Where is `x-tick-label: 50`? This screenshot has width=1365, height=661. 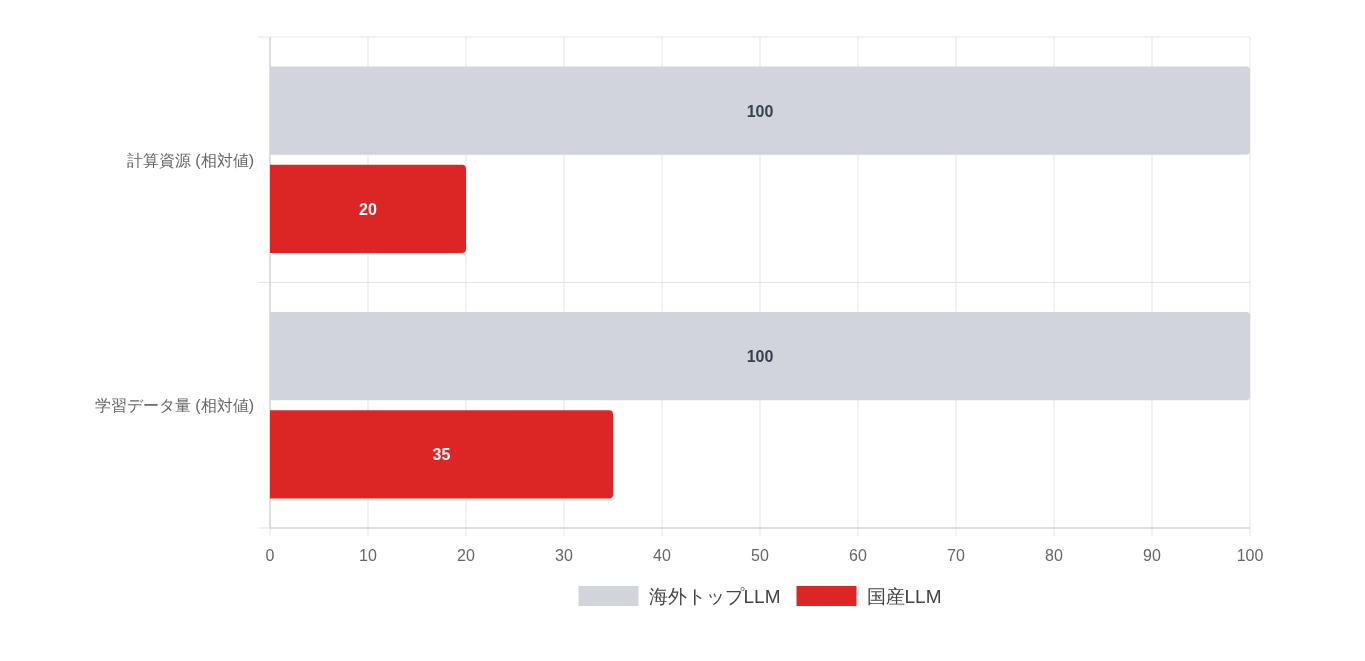 x-tick-label: 50 is located at coordinates (760, 555).